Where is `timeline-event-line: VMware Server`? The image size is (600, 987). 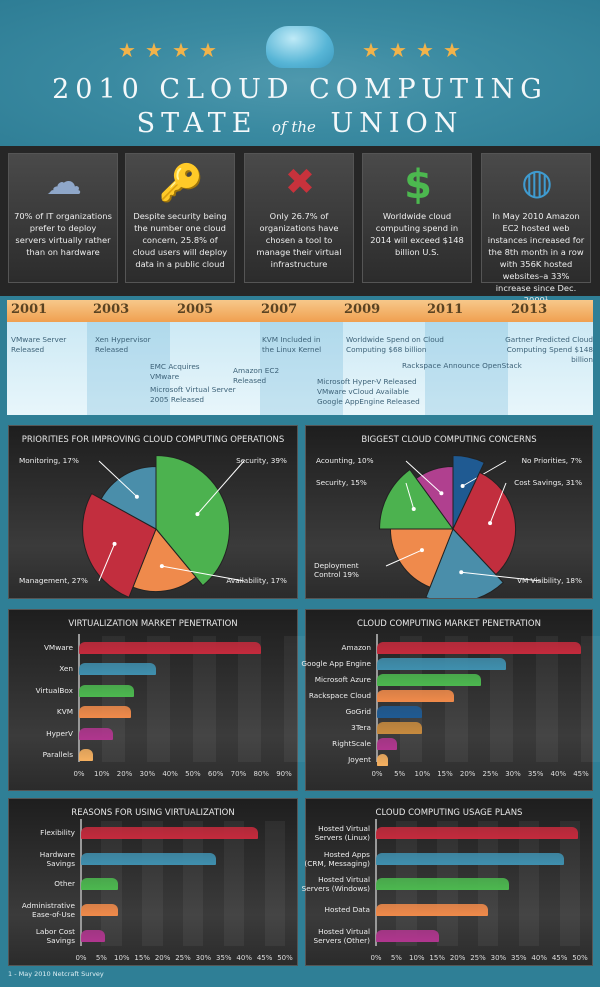
timeline-event-line: VMware Server is located at coordinates (39, 339).